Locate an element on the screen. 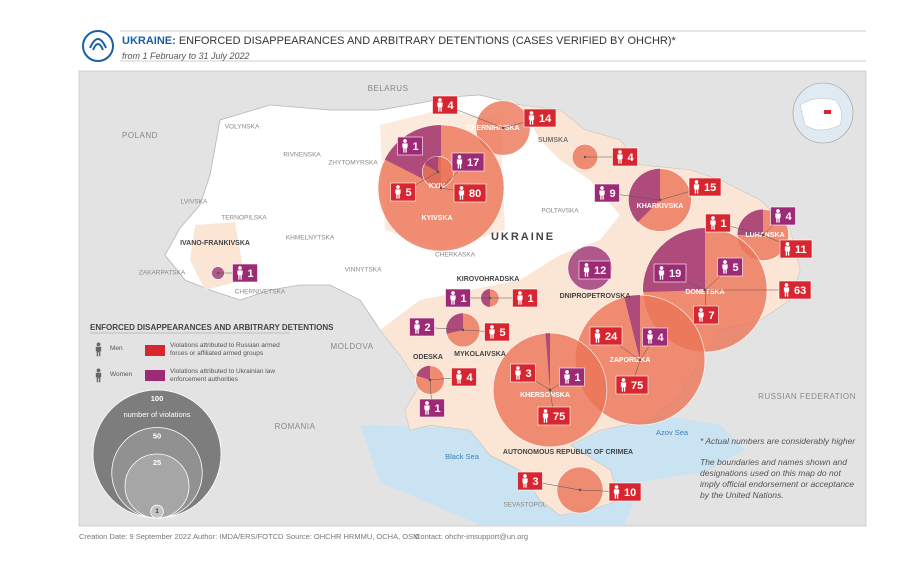 Image resolution: width=918 pixels, height=568 pixels. region-label: KHERSONSKA is located at coordinates (545, 395).